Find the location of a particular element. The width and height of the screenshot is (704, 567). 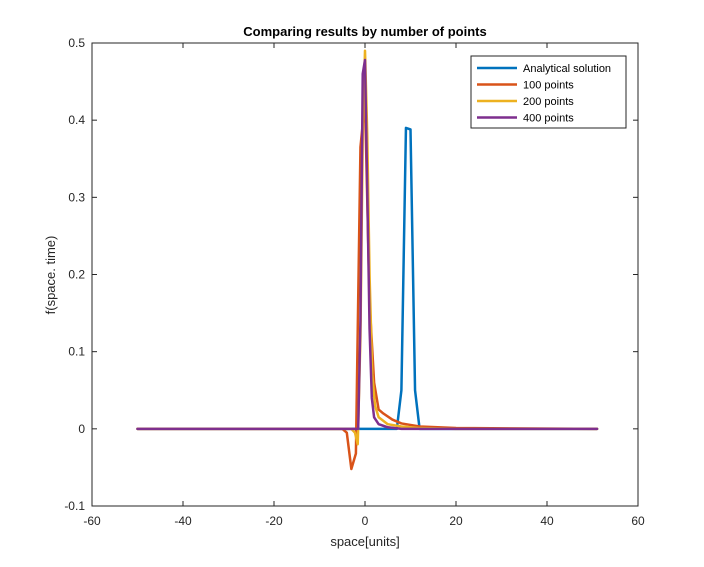

y-tick-label: -0.1 is located at coordinates (74, 506).